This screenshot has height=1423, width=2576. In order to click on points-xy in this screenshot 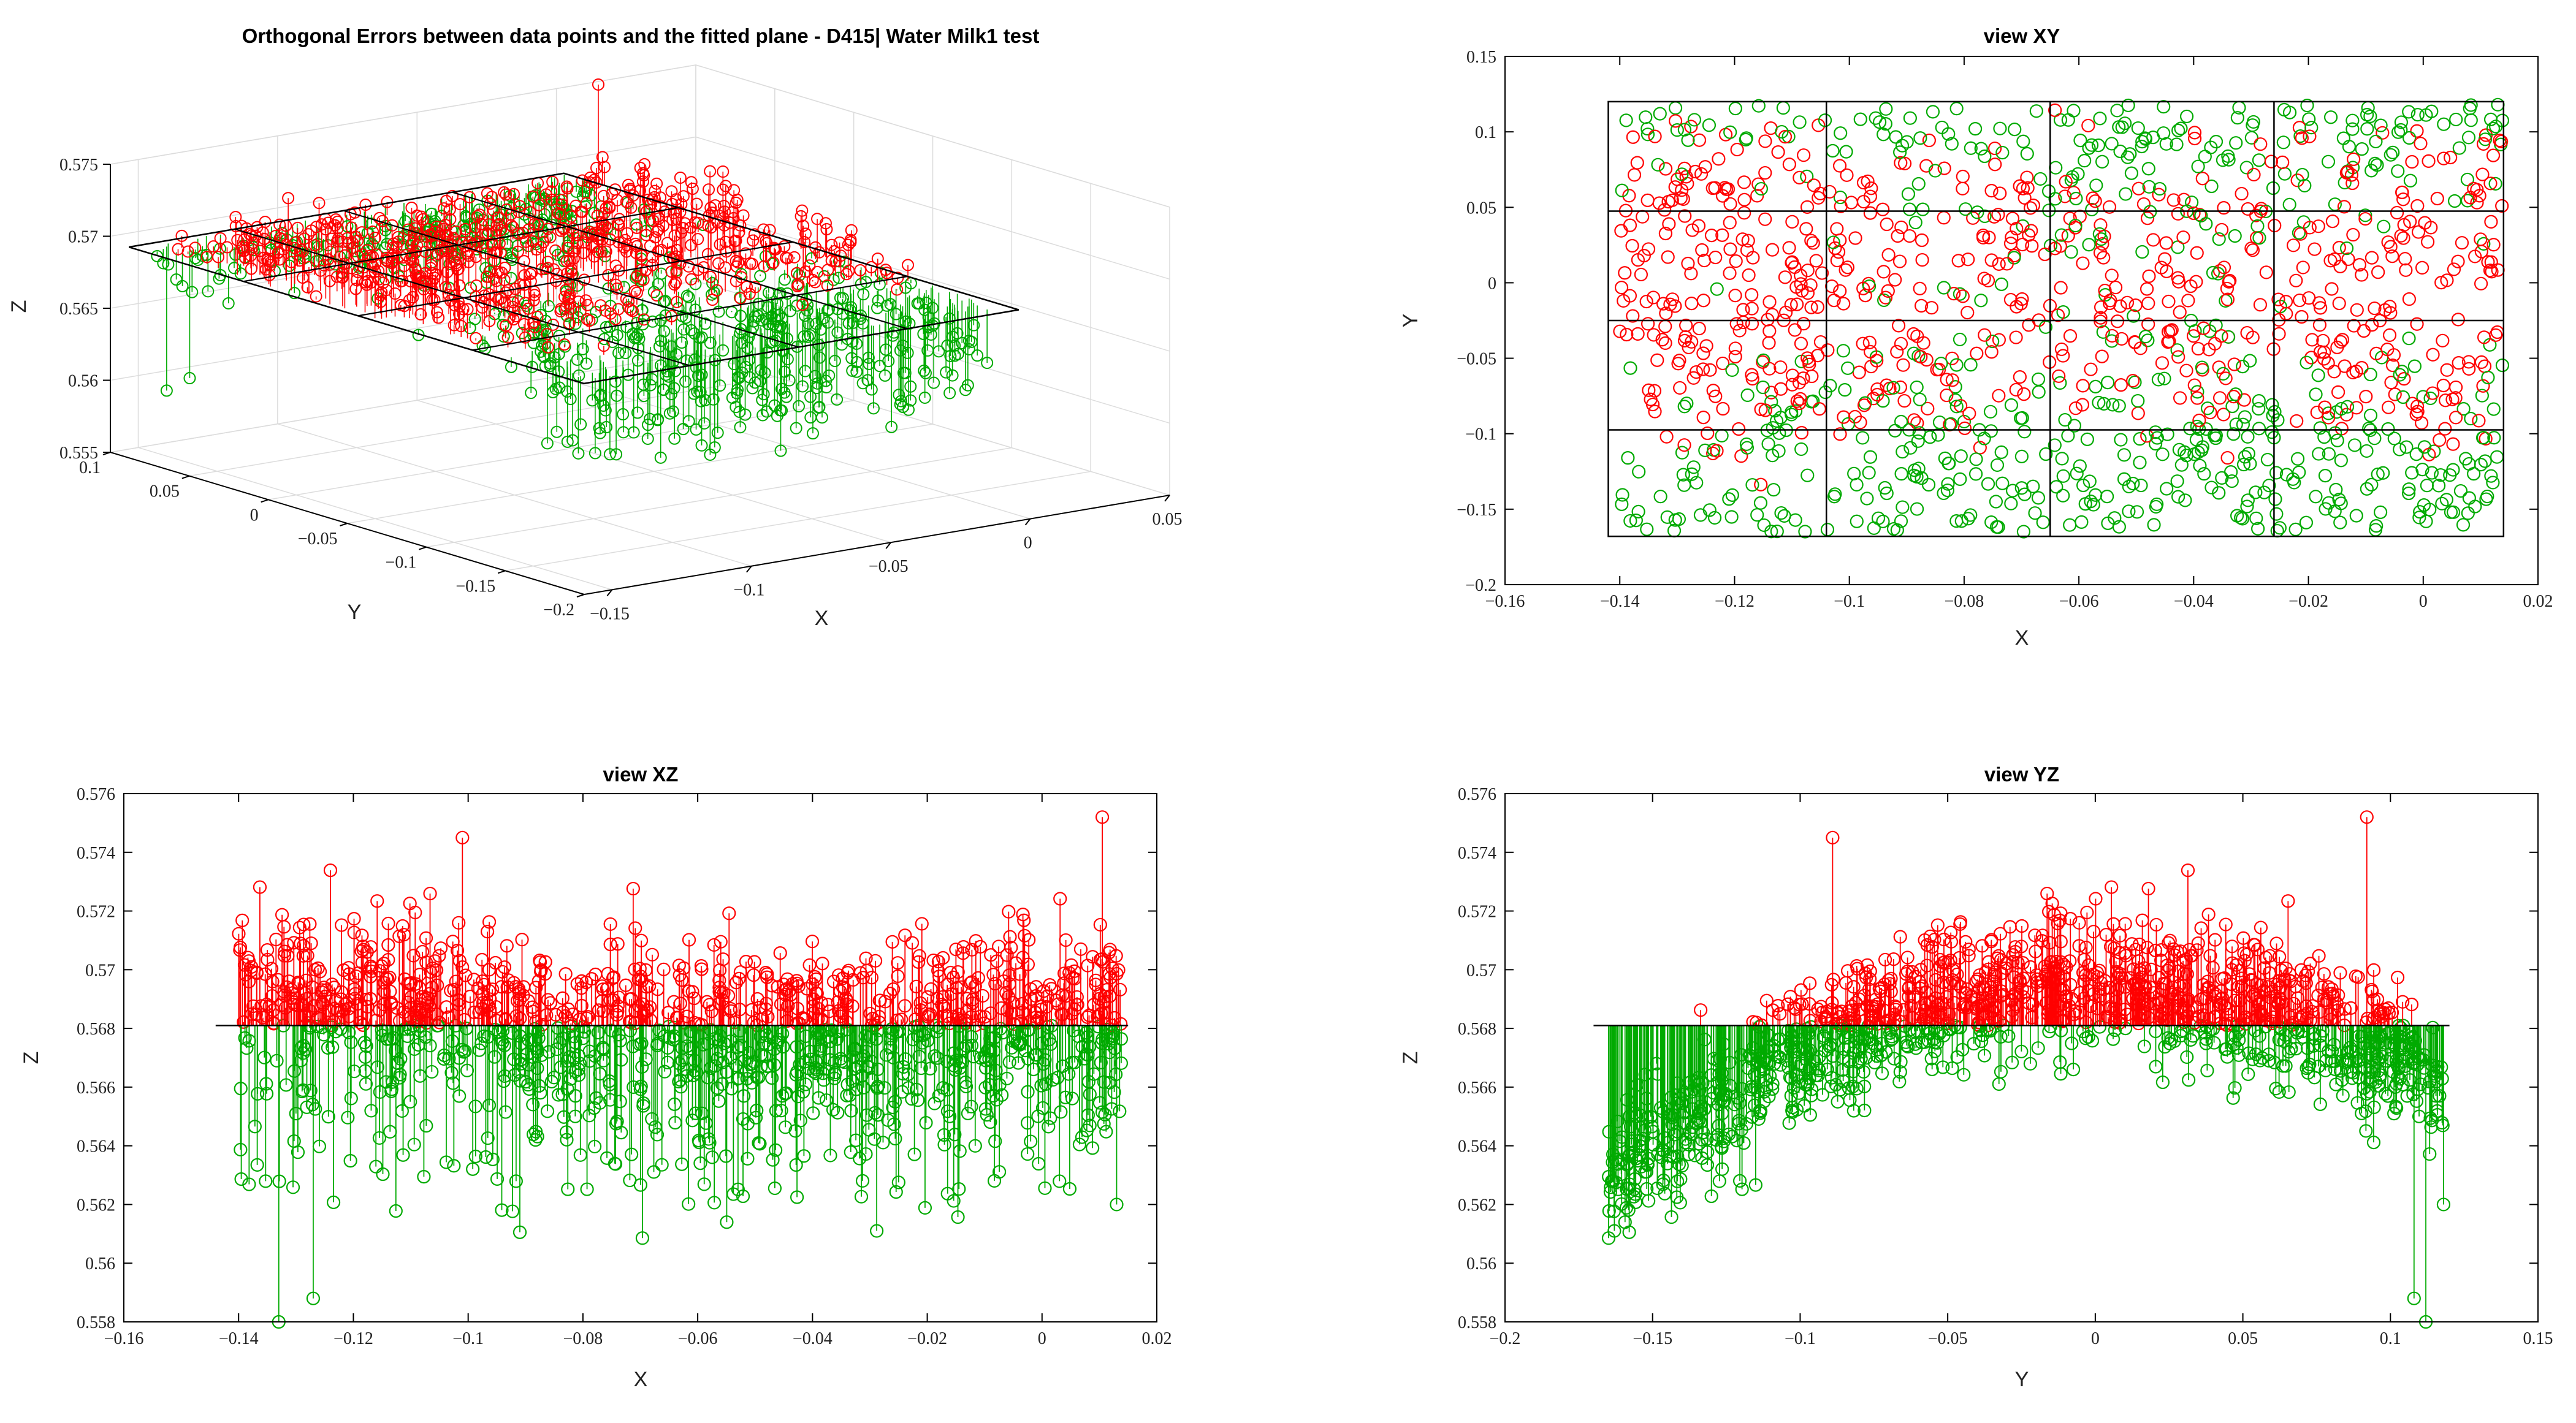, I will do `click(2061, 318)`.